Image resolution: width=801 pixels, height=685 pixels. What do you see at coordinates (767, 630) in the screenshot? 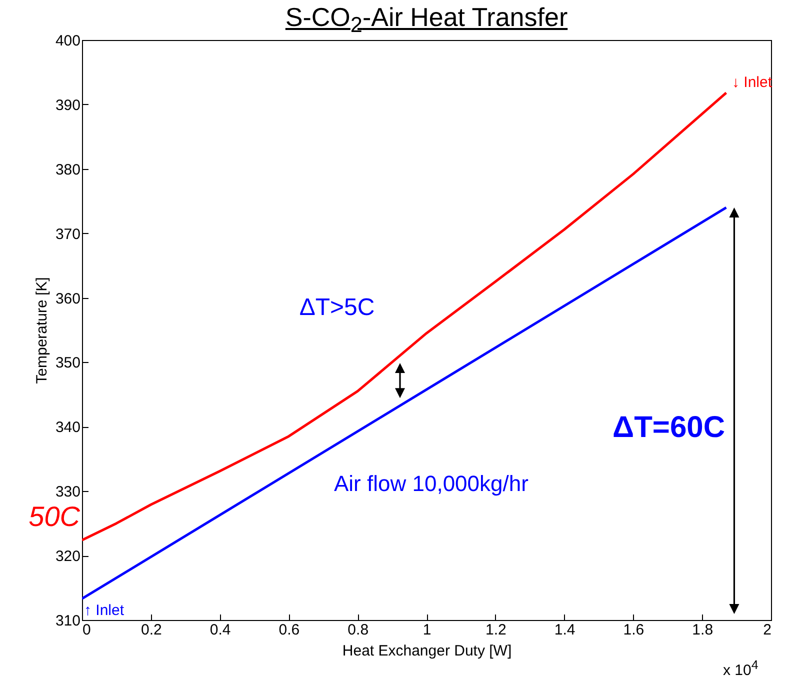
I see `x-tick-label: 2` at bounding box center [767, 630].